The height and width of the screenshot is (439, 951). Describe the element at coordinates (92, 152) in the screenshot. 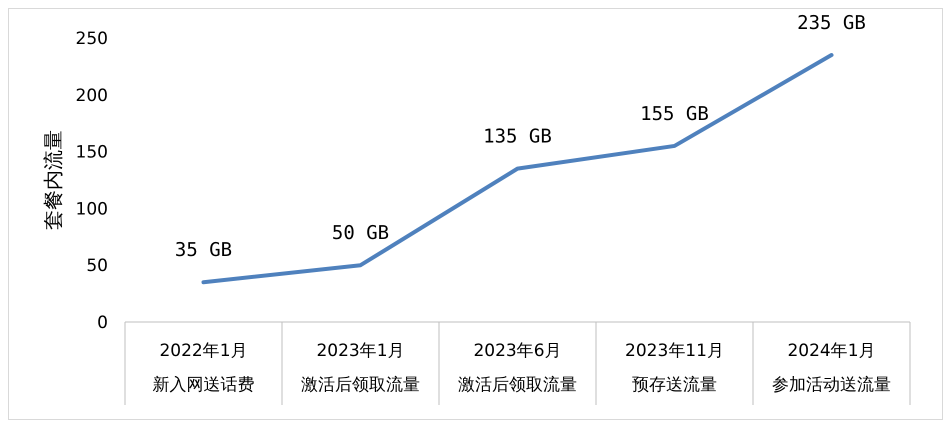

I see `y-tick-label: 150` at that location.